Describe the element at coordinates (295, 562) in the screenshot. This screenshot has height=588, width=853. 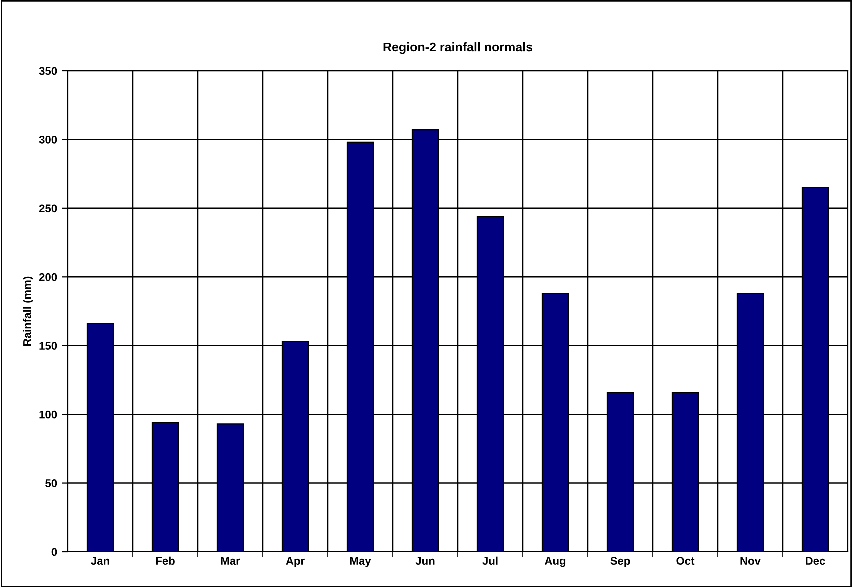
I see `x-tick-label: Apr` at that location.